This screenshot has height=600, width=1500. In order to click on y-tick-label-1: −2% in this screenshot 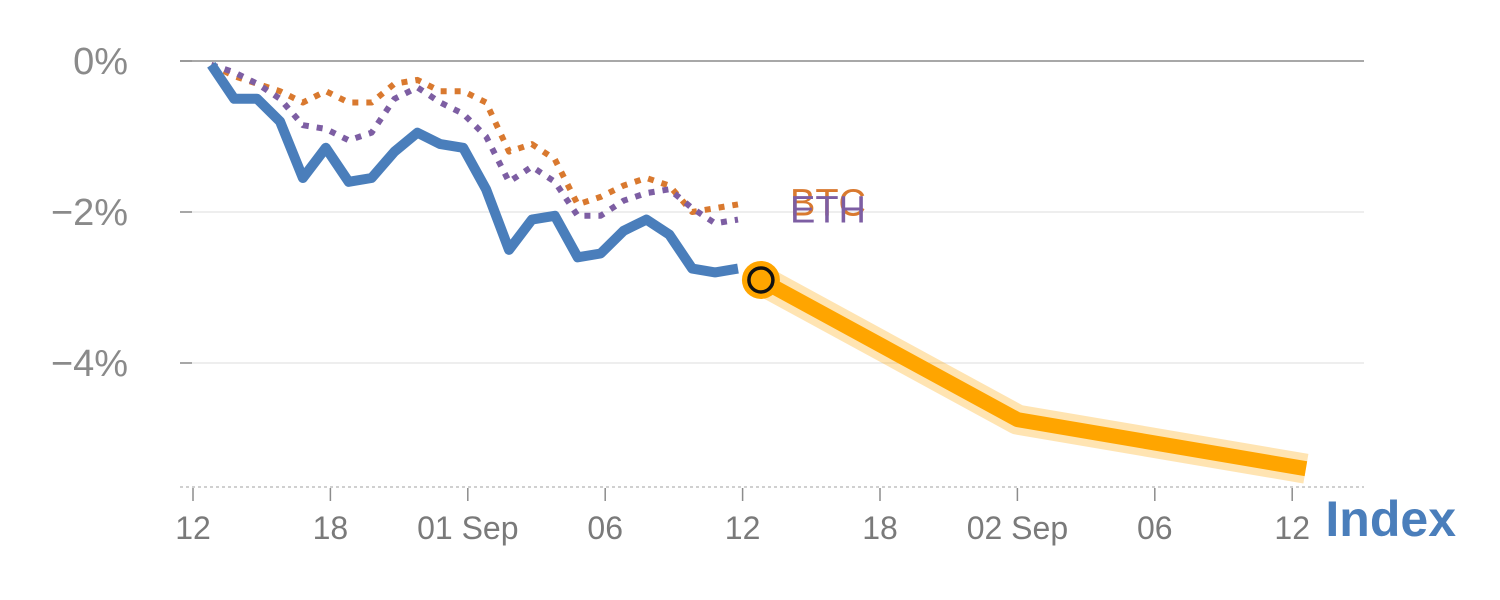, I will do `click(89, 213)`.